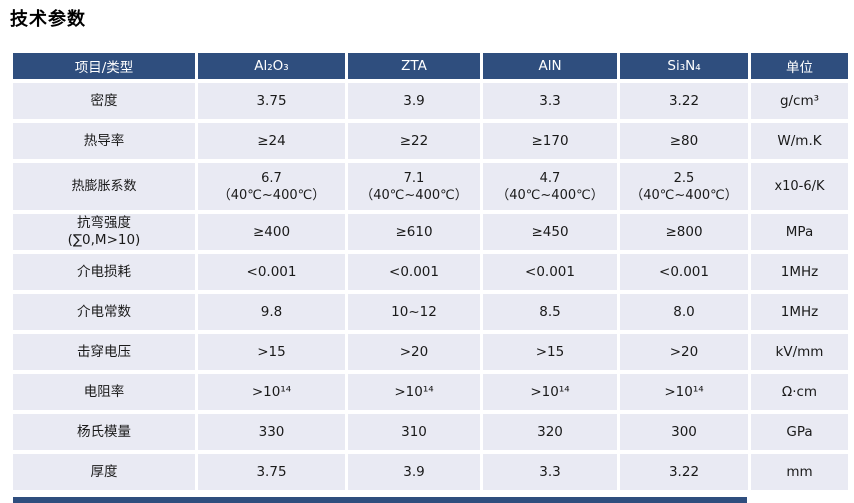 The height and width of the screenshot is (503, 854). I want to click on cell-unit: g/cm³, so click(799, 101).